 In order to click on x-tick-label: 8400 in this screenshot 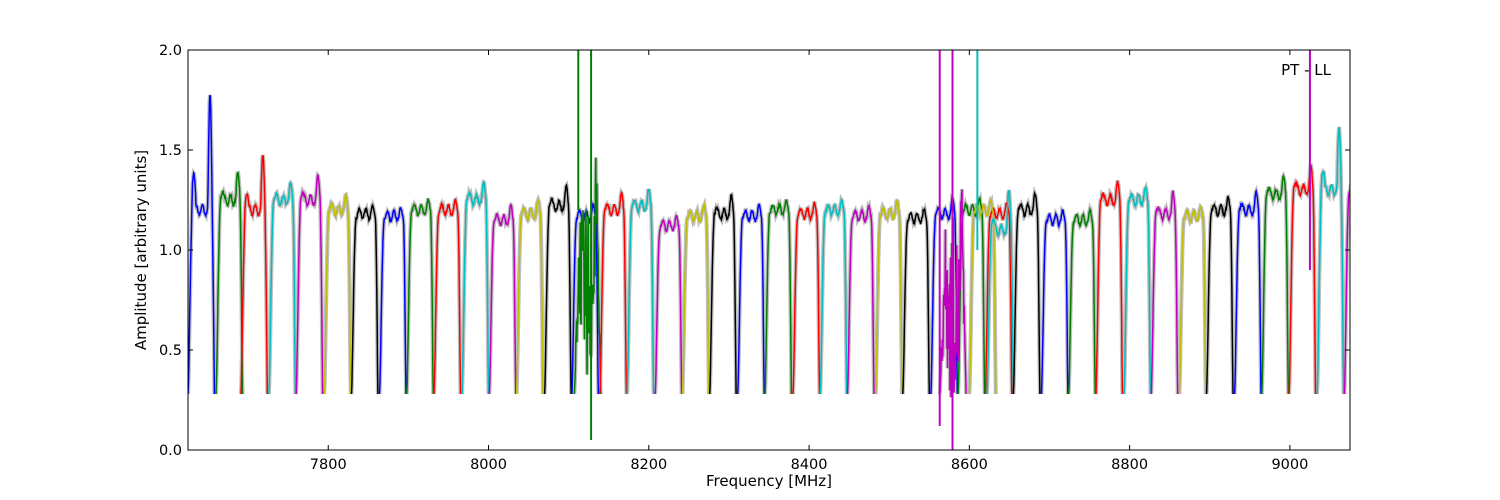, I will do `click(809, 465)`.